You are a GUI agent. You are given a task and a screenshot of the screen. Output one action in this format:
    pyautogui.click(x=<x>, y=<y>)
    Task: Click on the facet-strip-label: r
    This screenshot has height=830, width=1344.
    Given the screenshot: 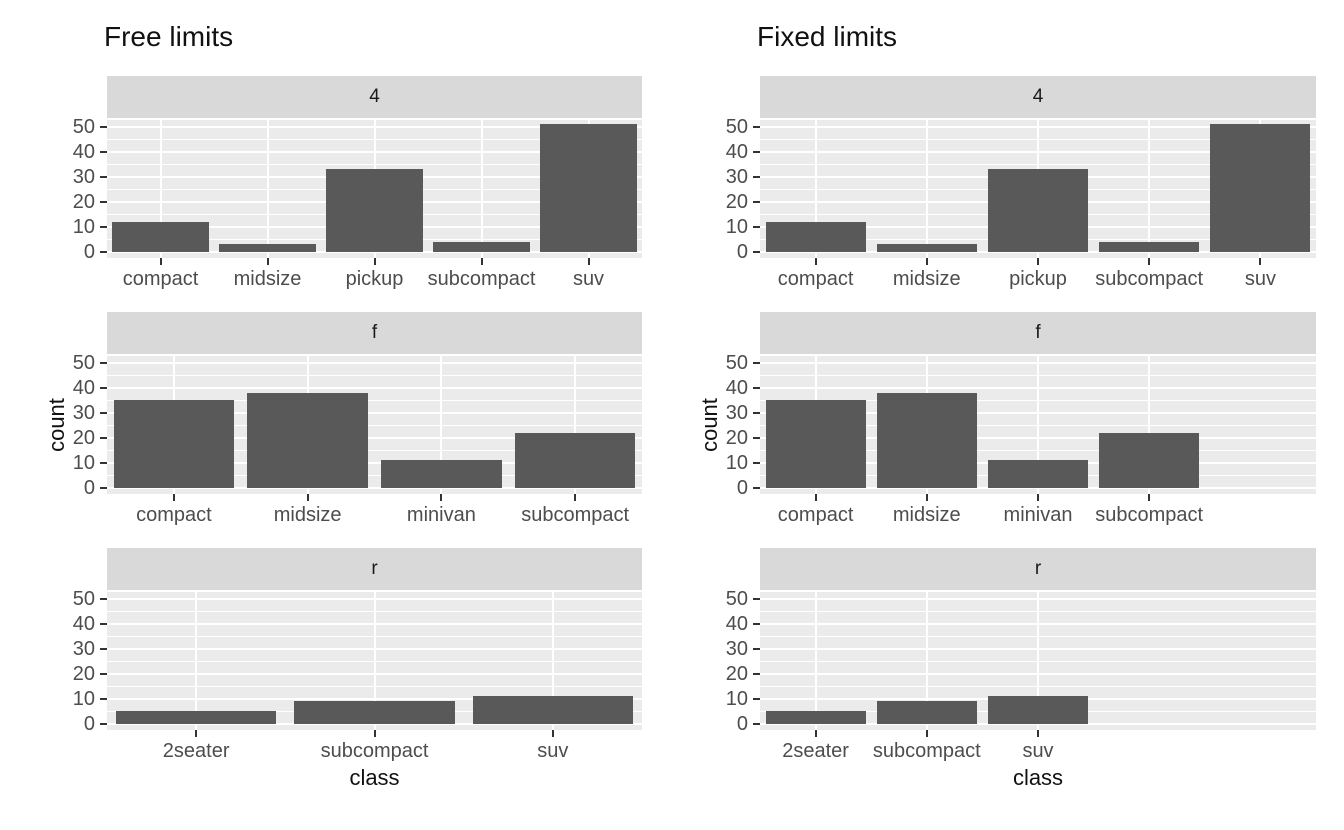 What is the action you would take?
    pyautogui.click(x=1038, y=568)
    